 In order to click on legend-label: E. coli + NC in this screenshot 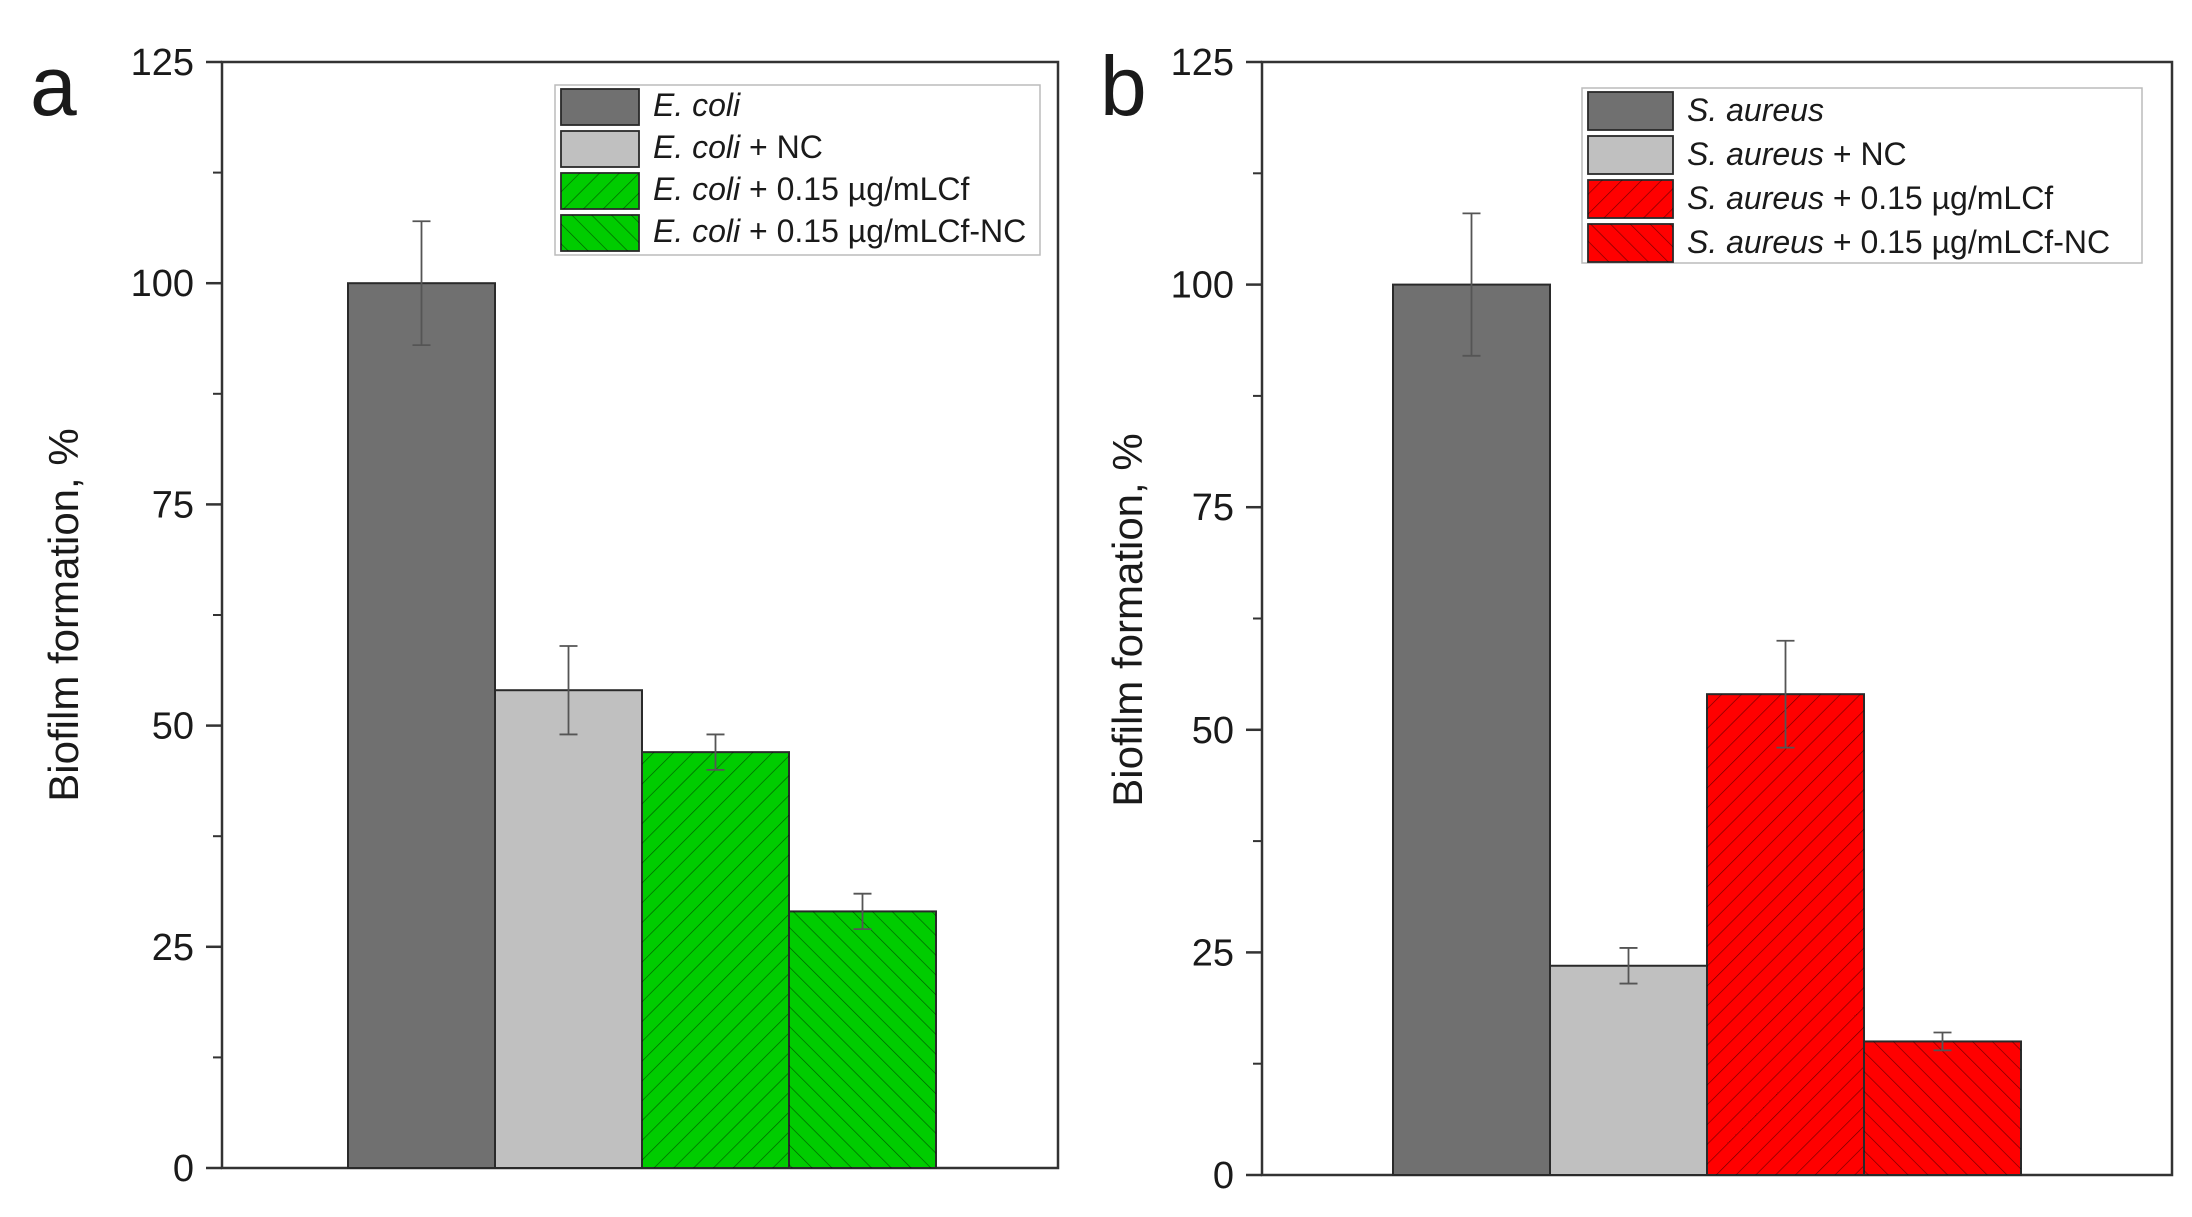, I will do `click(738, 147)`.